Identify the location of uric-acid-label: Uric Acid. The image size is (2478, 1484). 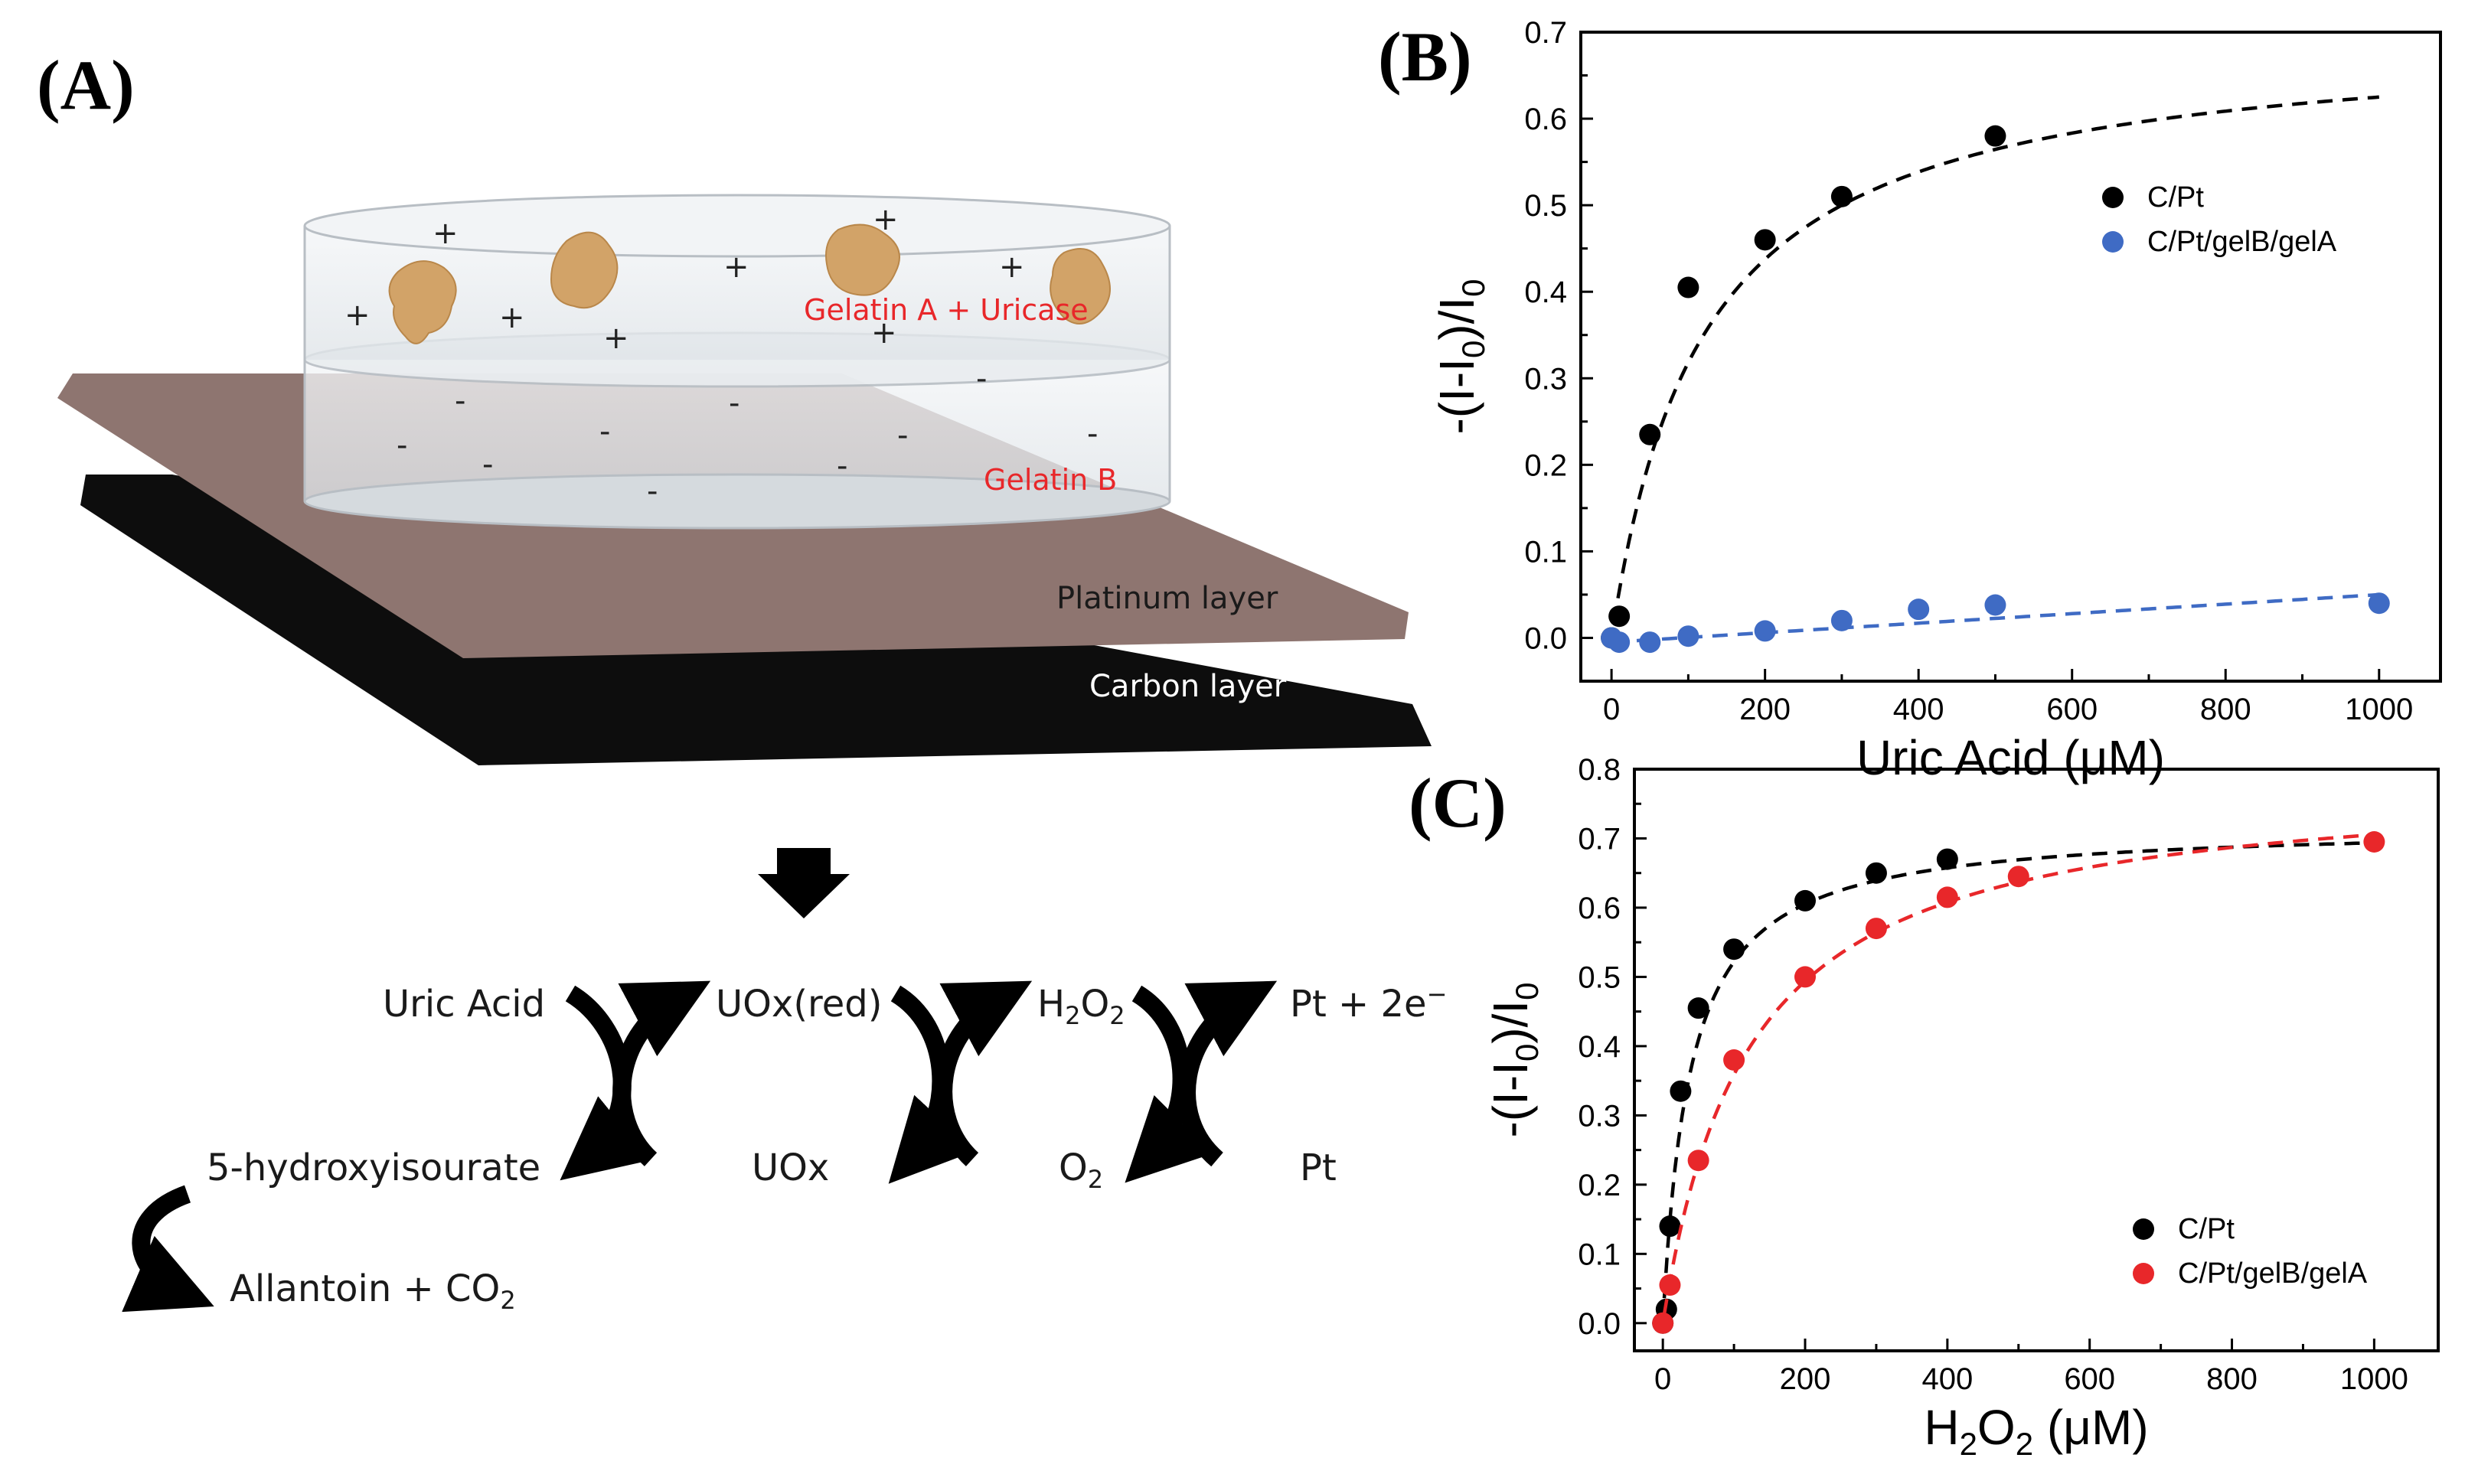
(464, 1004).